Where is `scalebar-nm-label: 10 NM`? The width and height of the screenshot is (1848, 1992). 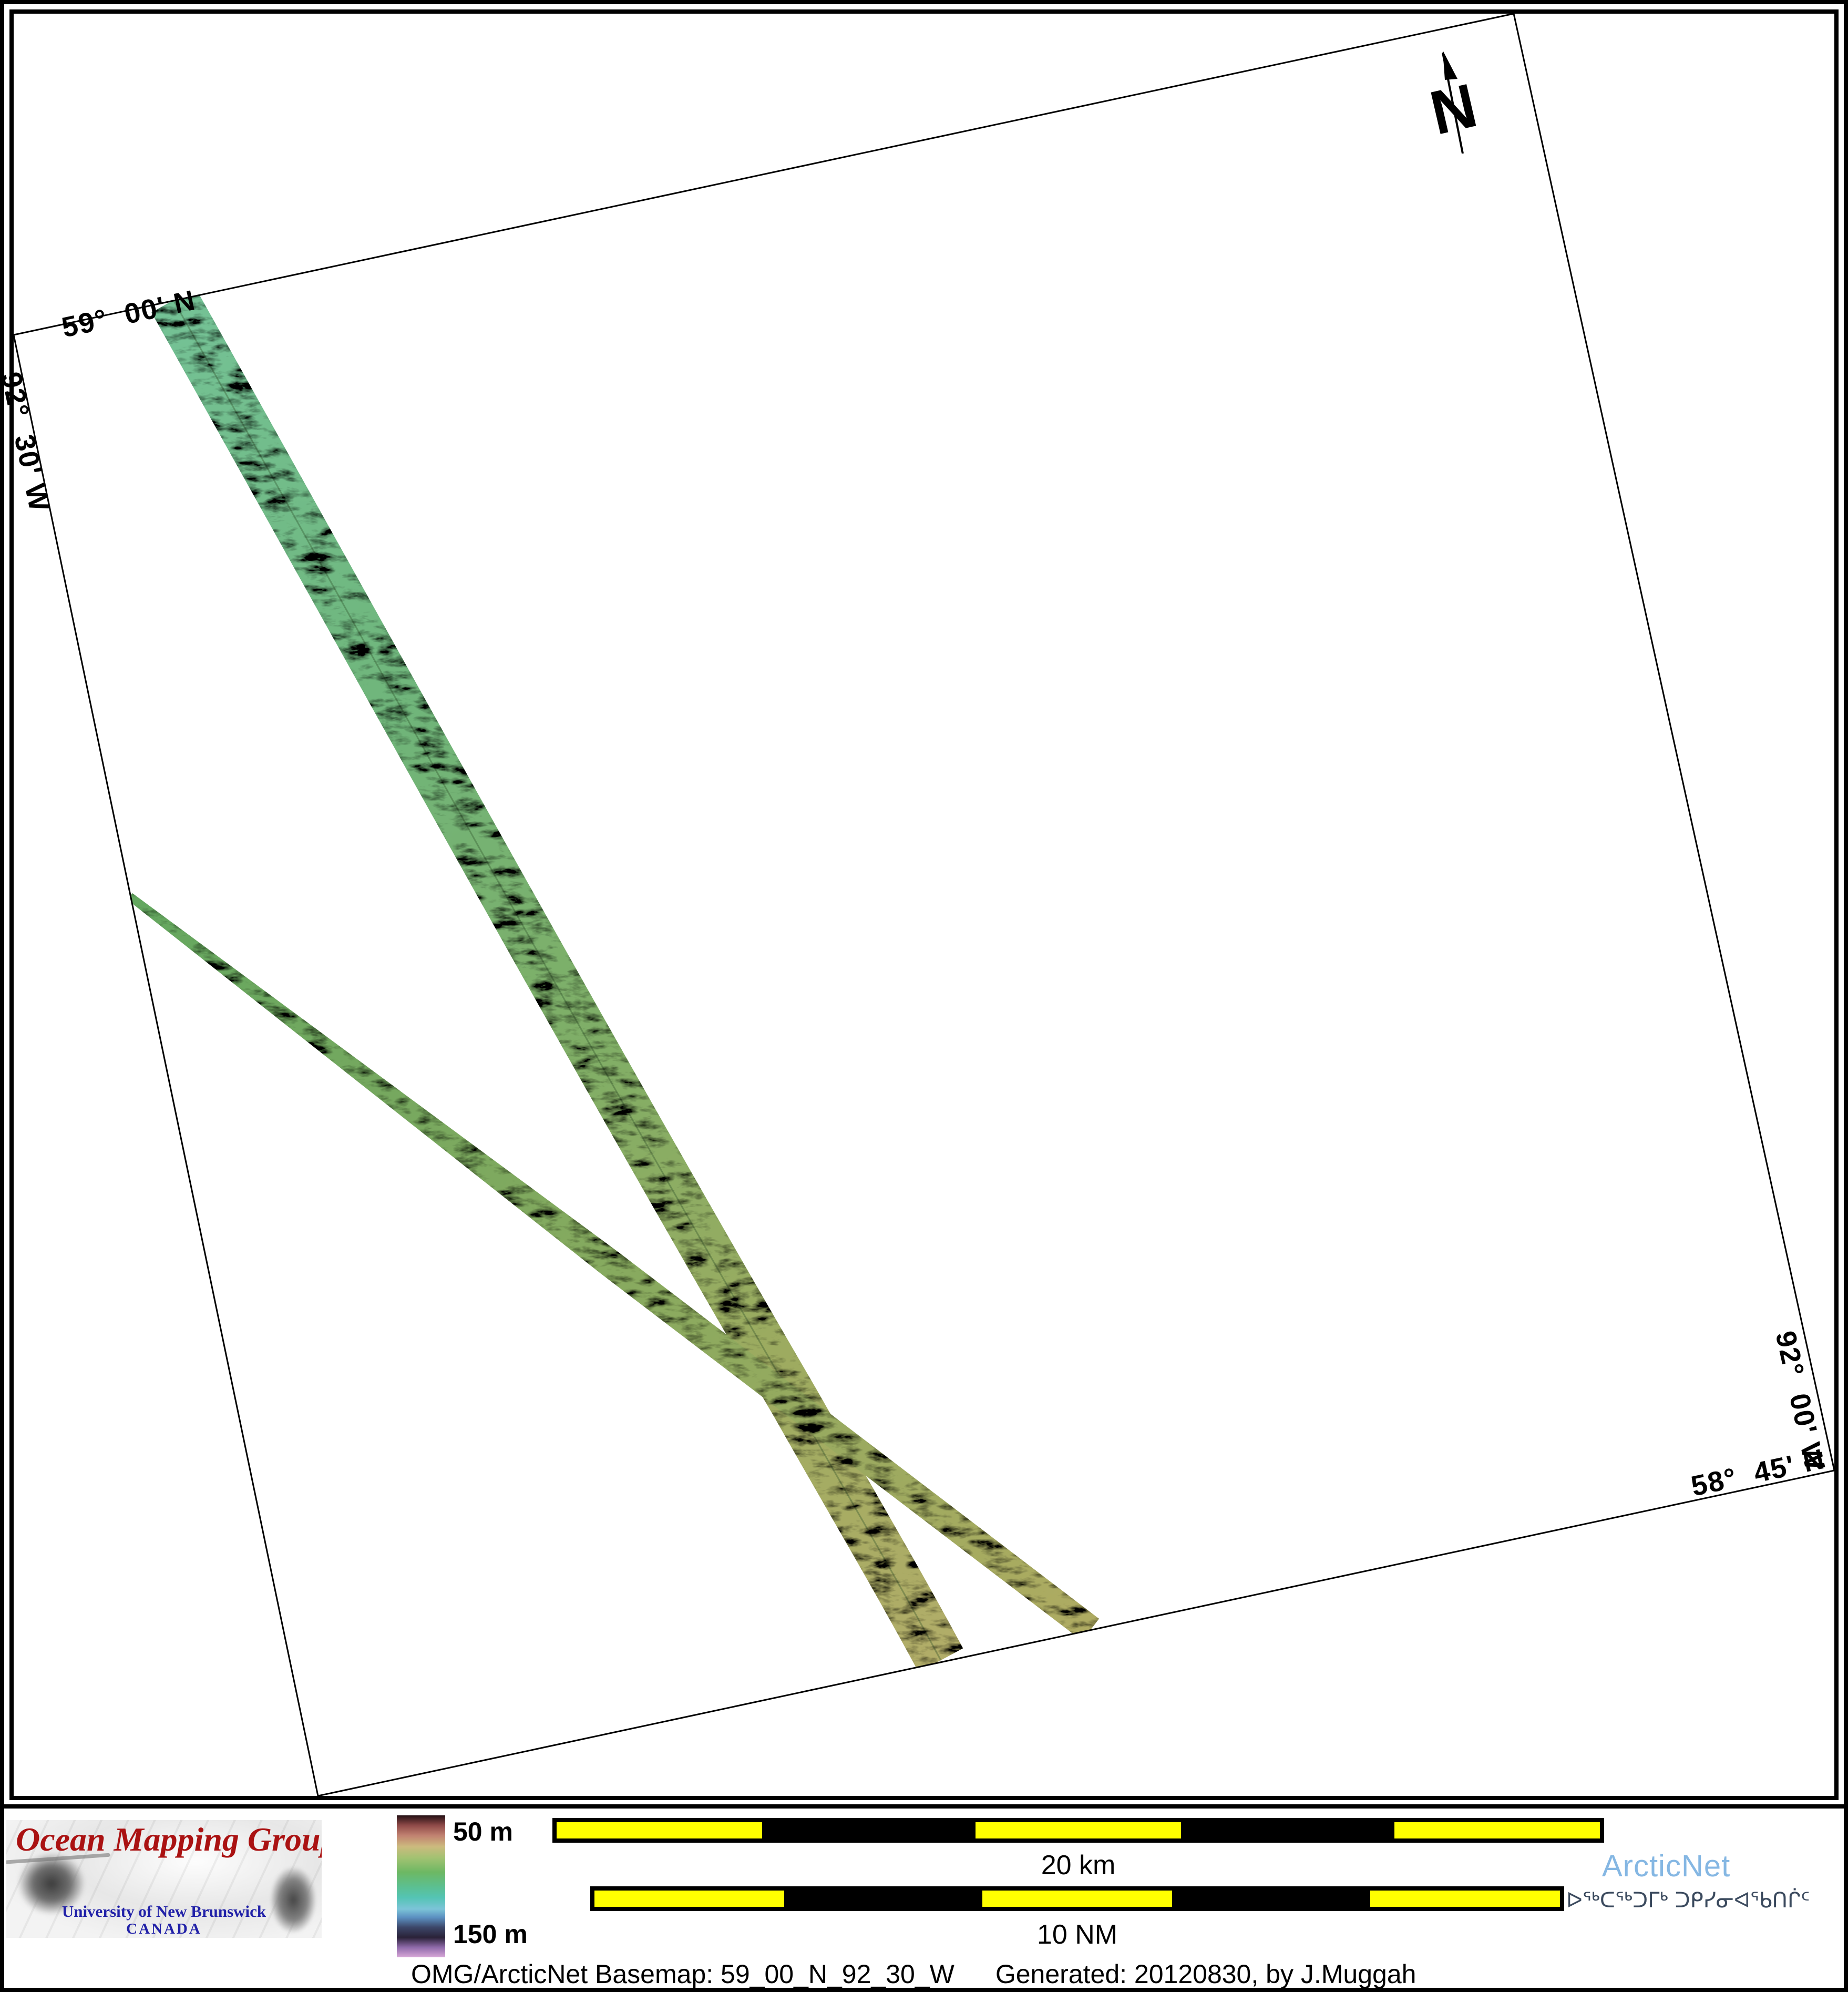 scalebar-nm-label: 10 NM is located at coordinates (1077, 1934).